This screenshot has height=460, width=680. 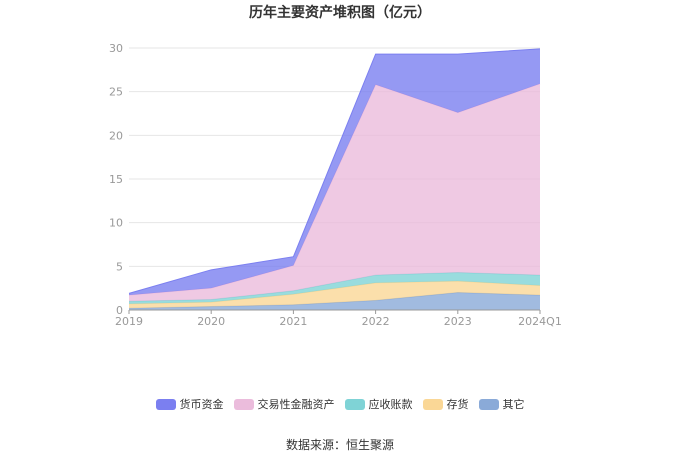 I want to click on y-tick-label: 10, so click(x=116, y=223).